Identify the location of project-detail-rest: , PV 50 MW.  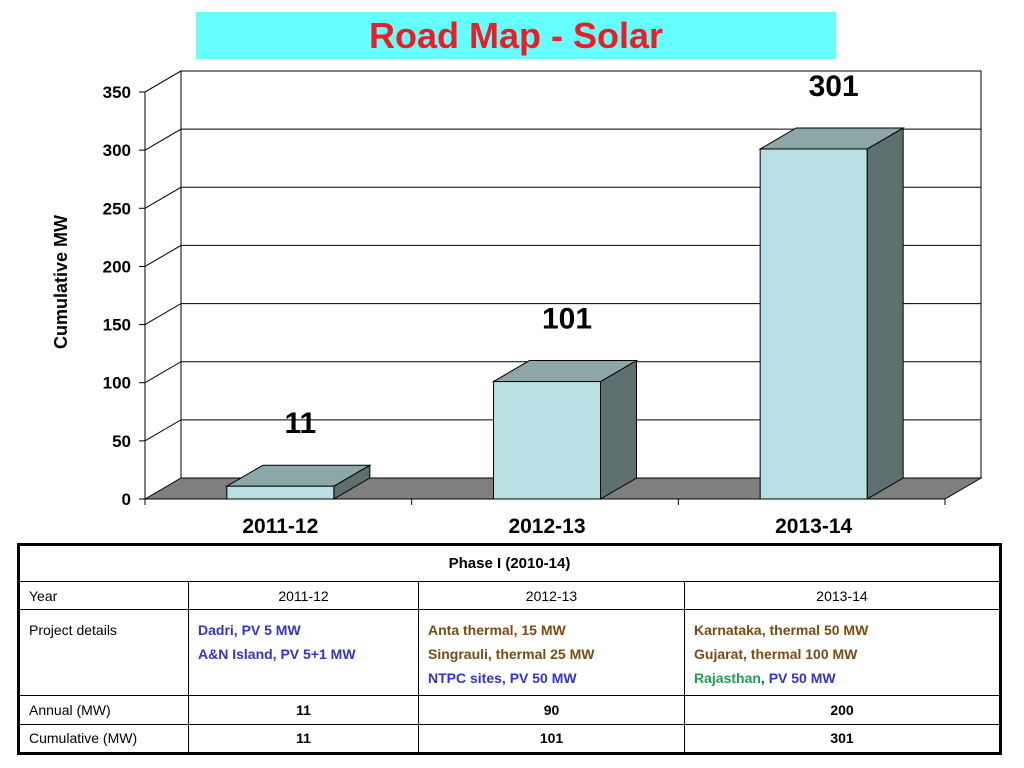
(798, 678).